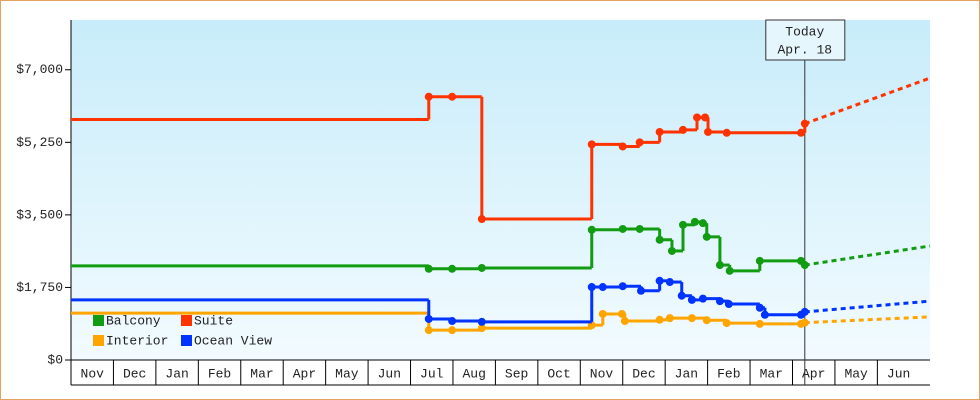 This screenshot has height=400, width=980. I want to click on y-tick-label: $1,750, so click(39, 287).